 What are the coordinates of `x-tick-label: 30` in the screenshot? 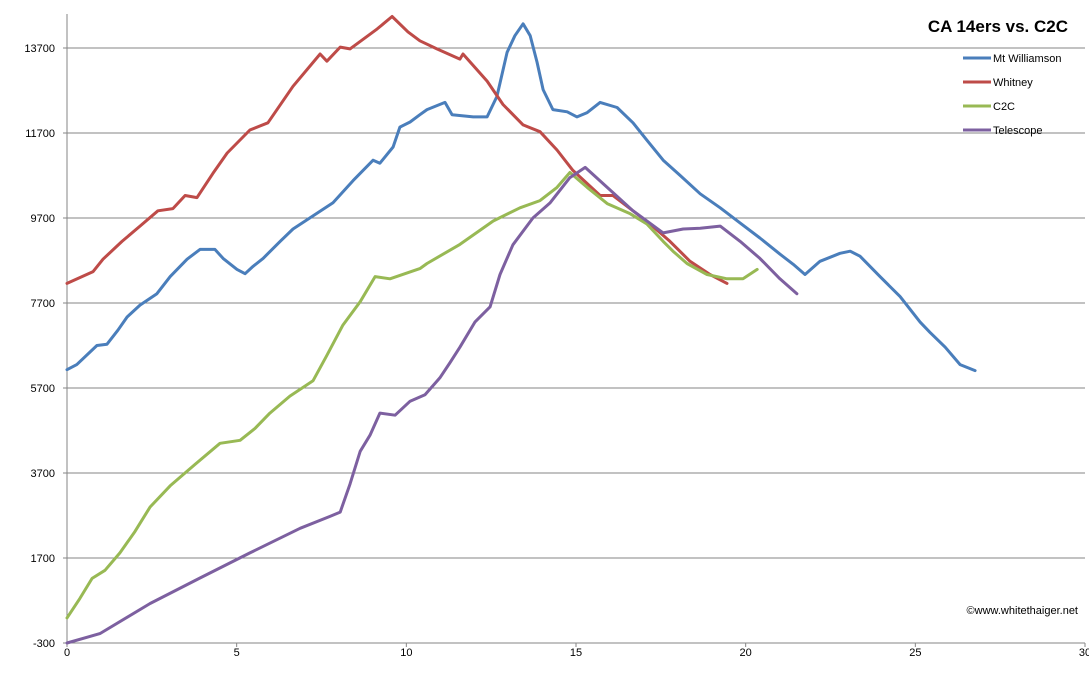 It's located at (1084, 653).